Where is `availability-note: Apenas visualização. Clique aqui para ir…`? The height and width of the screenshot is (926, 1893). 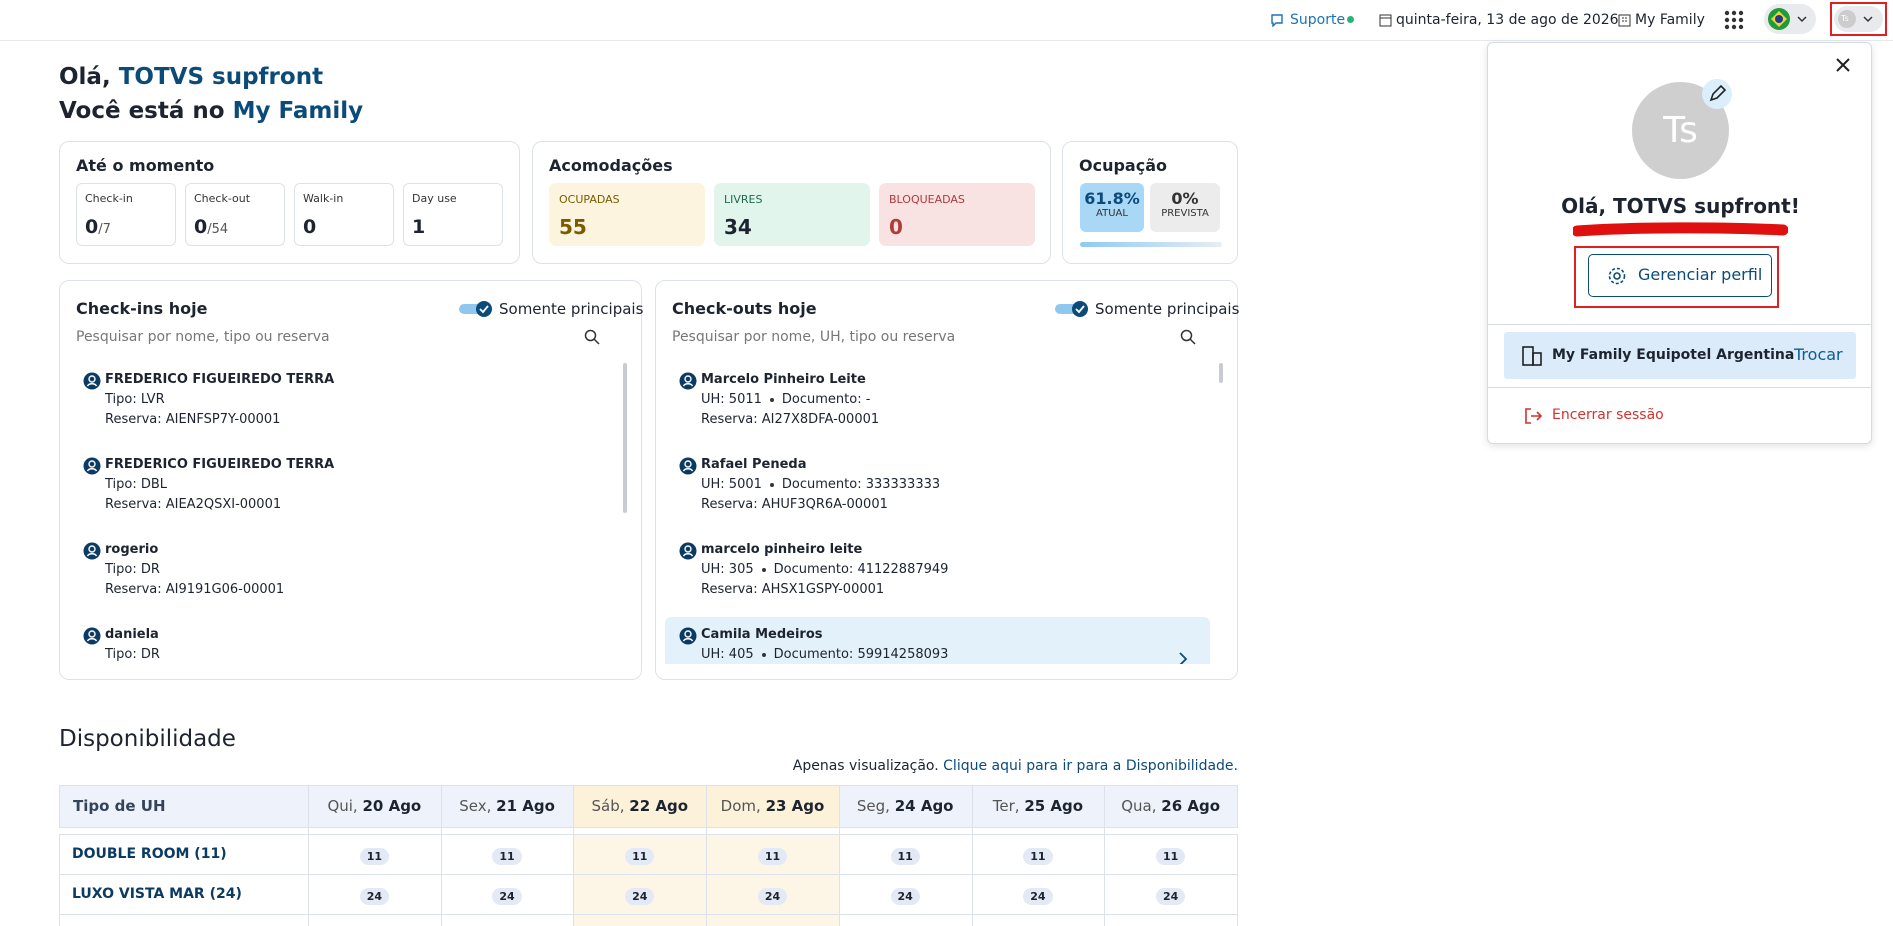 availability-note: Apenas visualização. Clique aqui para ir… is located at coordinates (1015, 766).